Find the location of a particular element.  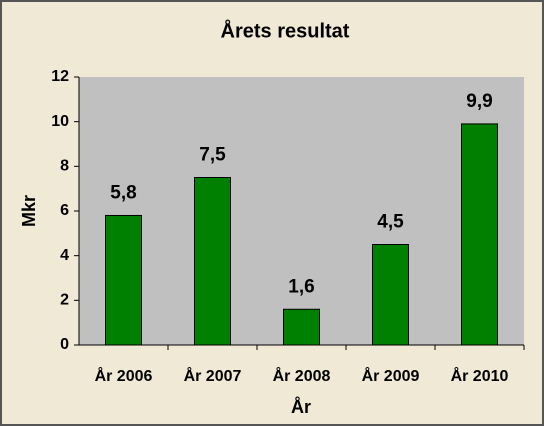

y-tick-label: 12 is located at coordinates (60, 76).